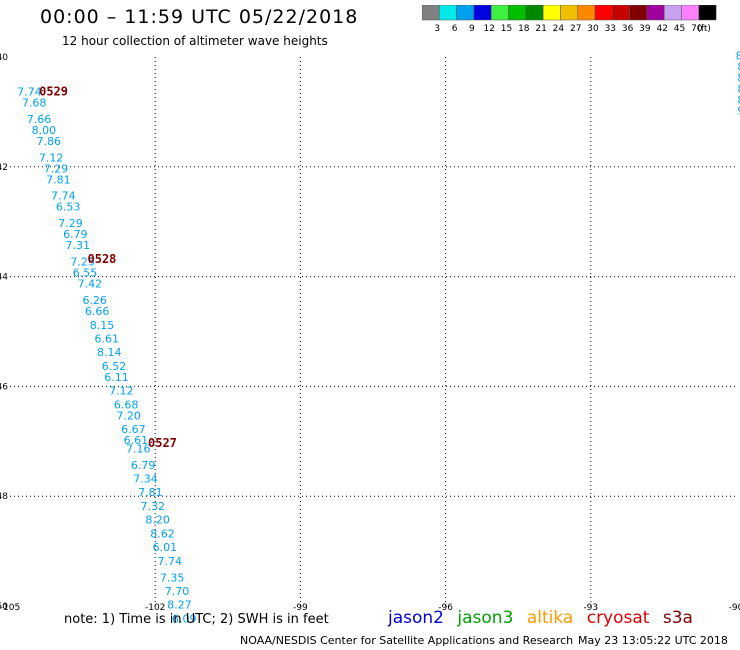 This screenshot has height=650, width=740. What do you see at coordinates (4, 168) in the screenshot?
I see `y-tick-label: -42` at bounding box center [4, 168].